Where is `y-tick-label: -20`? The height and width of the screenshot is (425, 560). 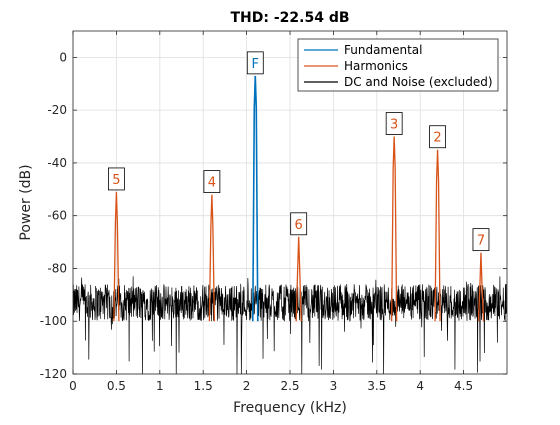
y-tick-label: -20 is located at coordinates (57, 110).